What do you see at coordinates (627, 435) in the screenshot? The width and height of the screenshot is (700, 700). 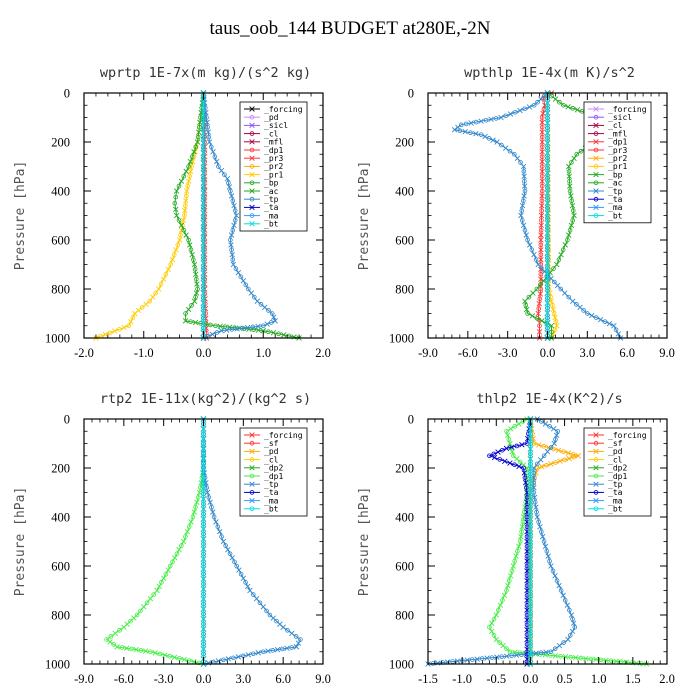 I see `legend-label: _forcing` at bounding box center [627, 435].